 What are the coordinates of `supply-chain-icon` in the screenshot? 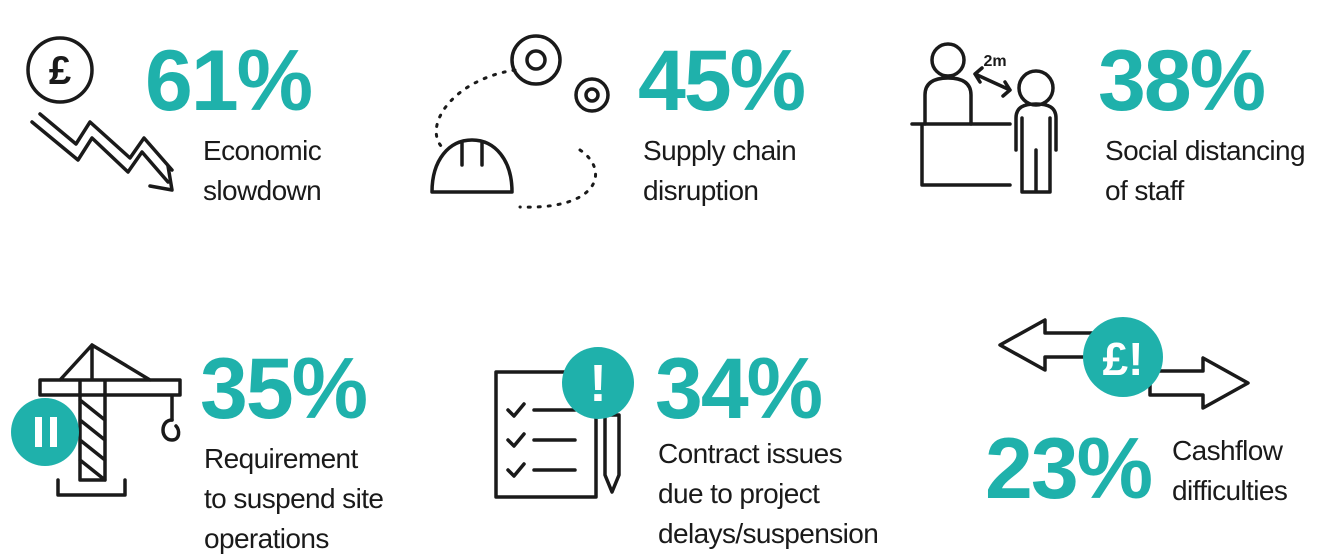 It's located at (520, 121).